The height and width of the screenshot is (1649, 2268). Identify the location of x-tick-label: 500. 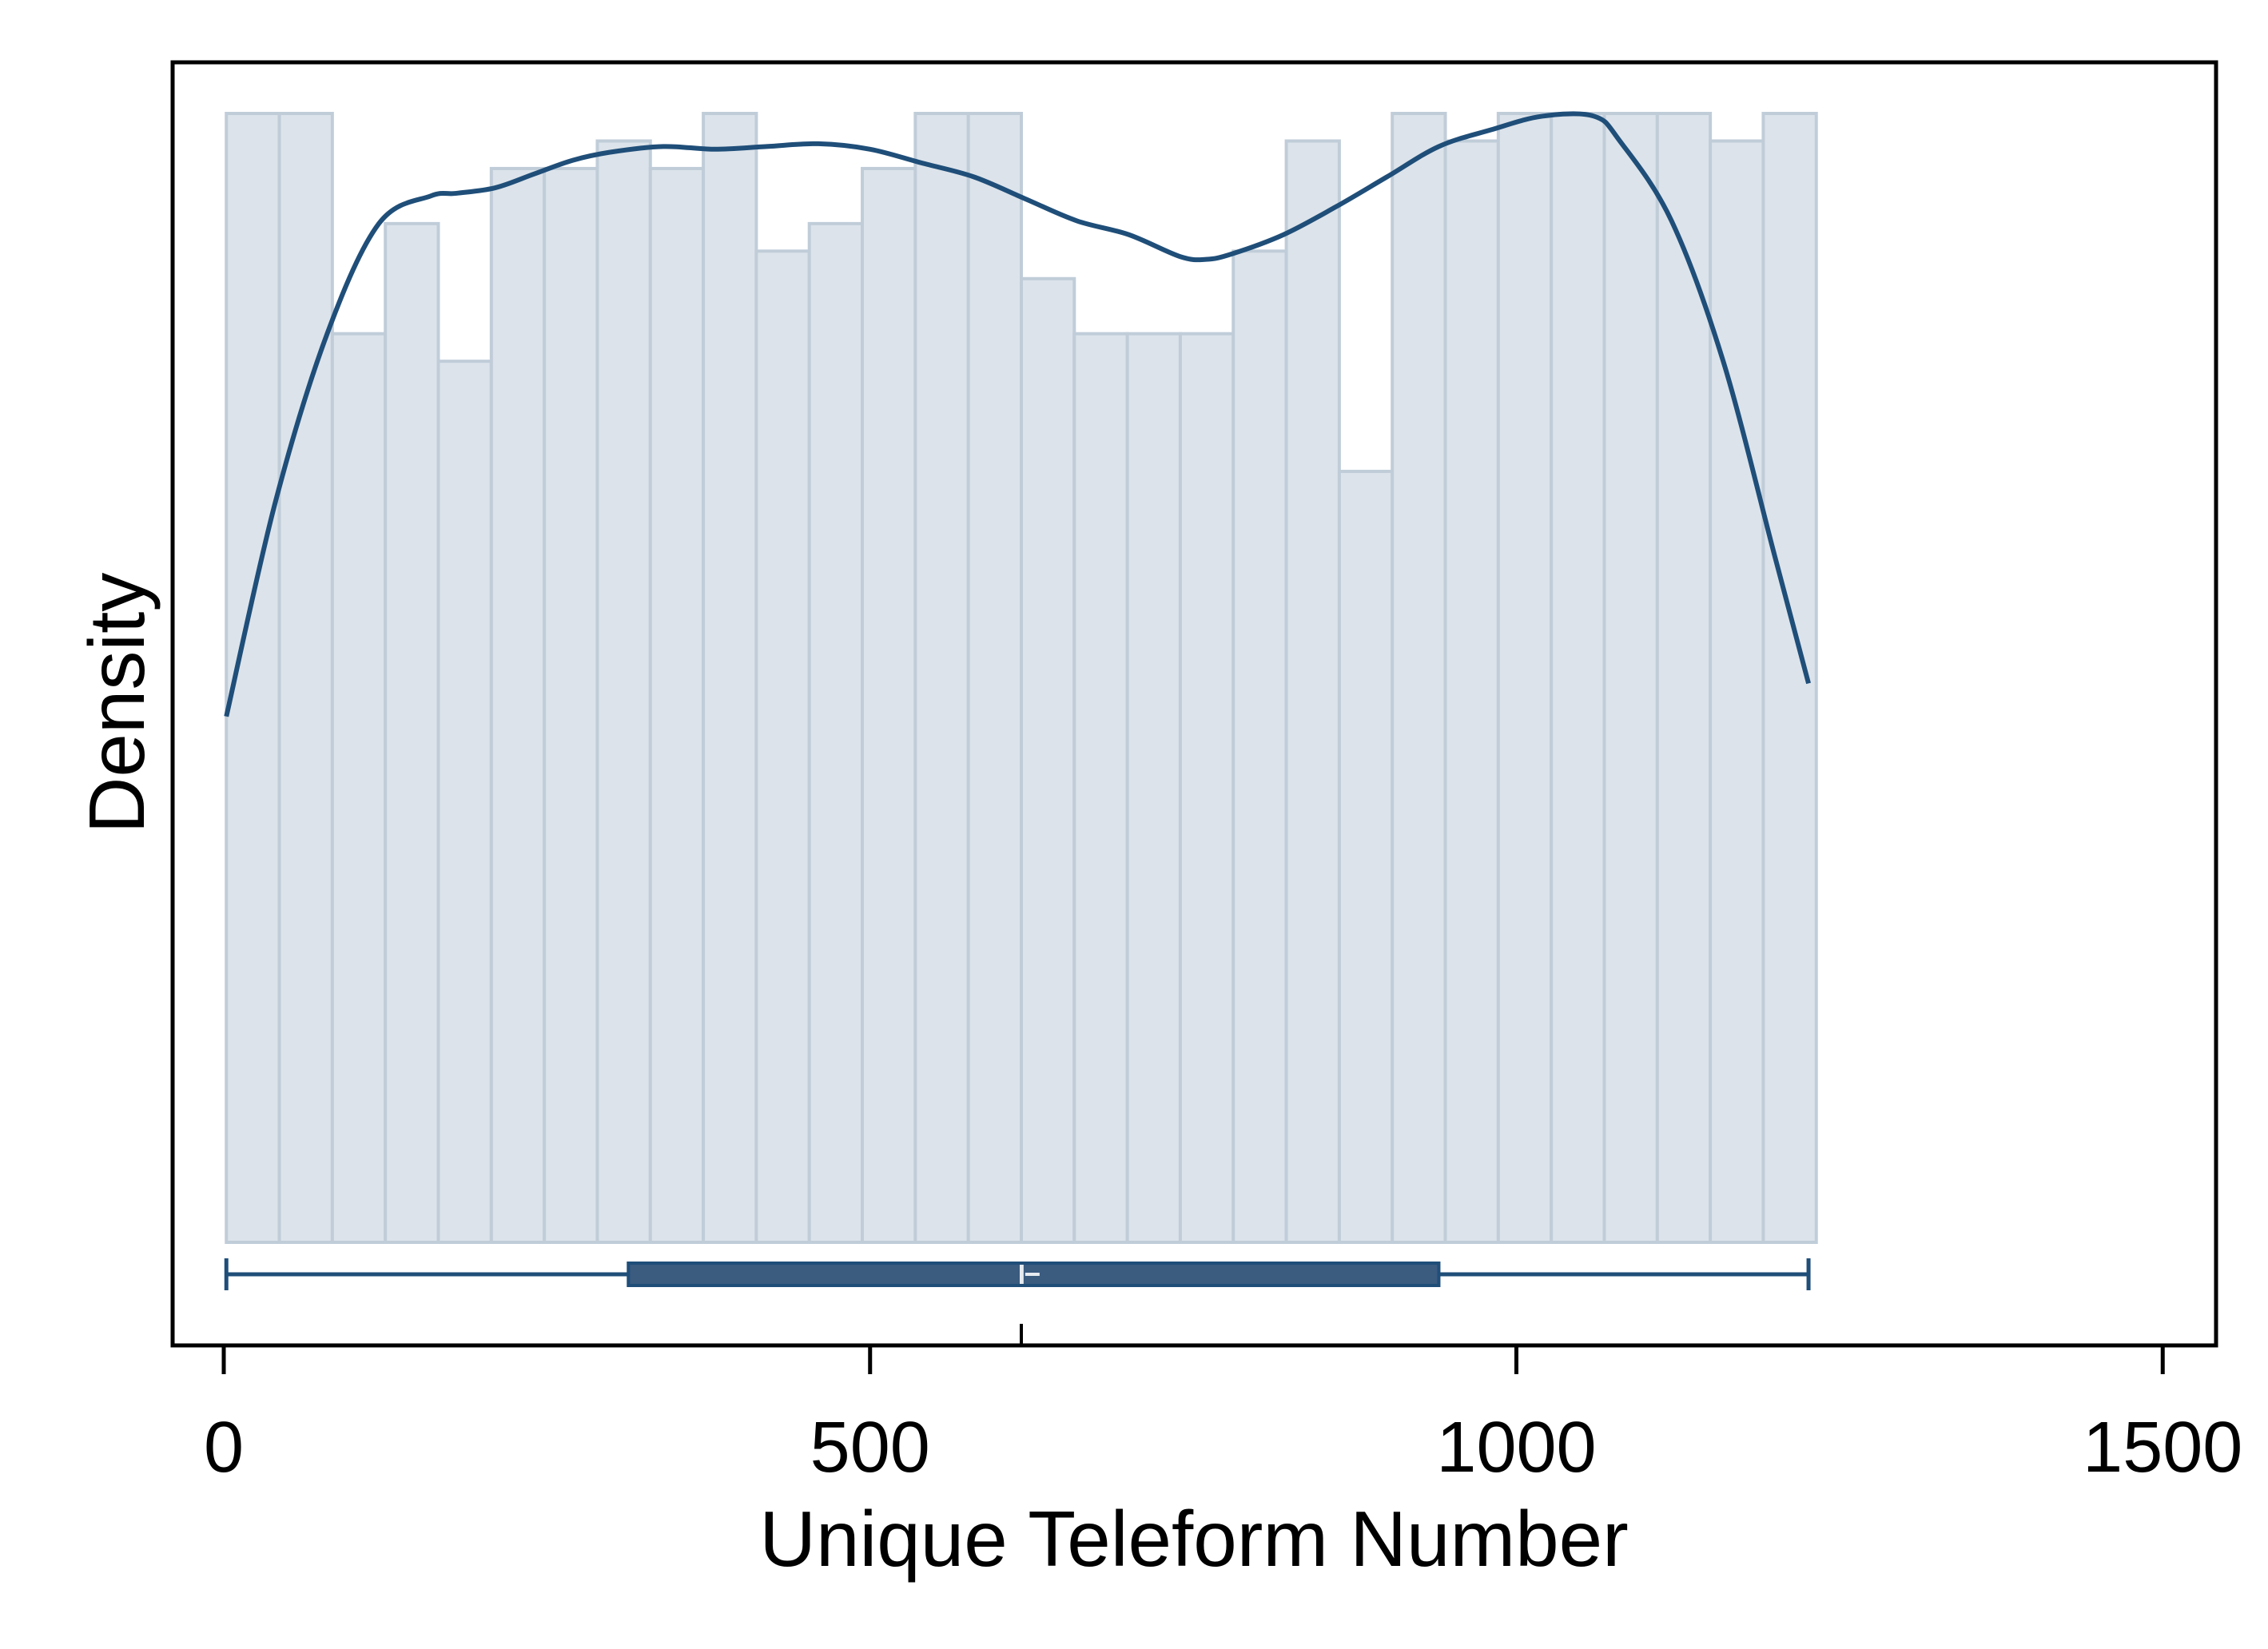
(870, 1448).